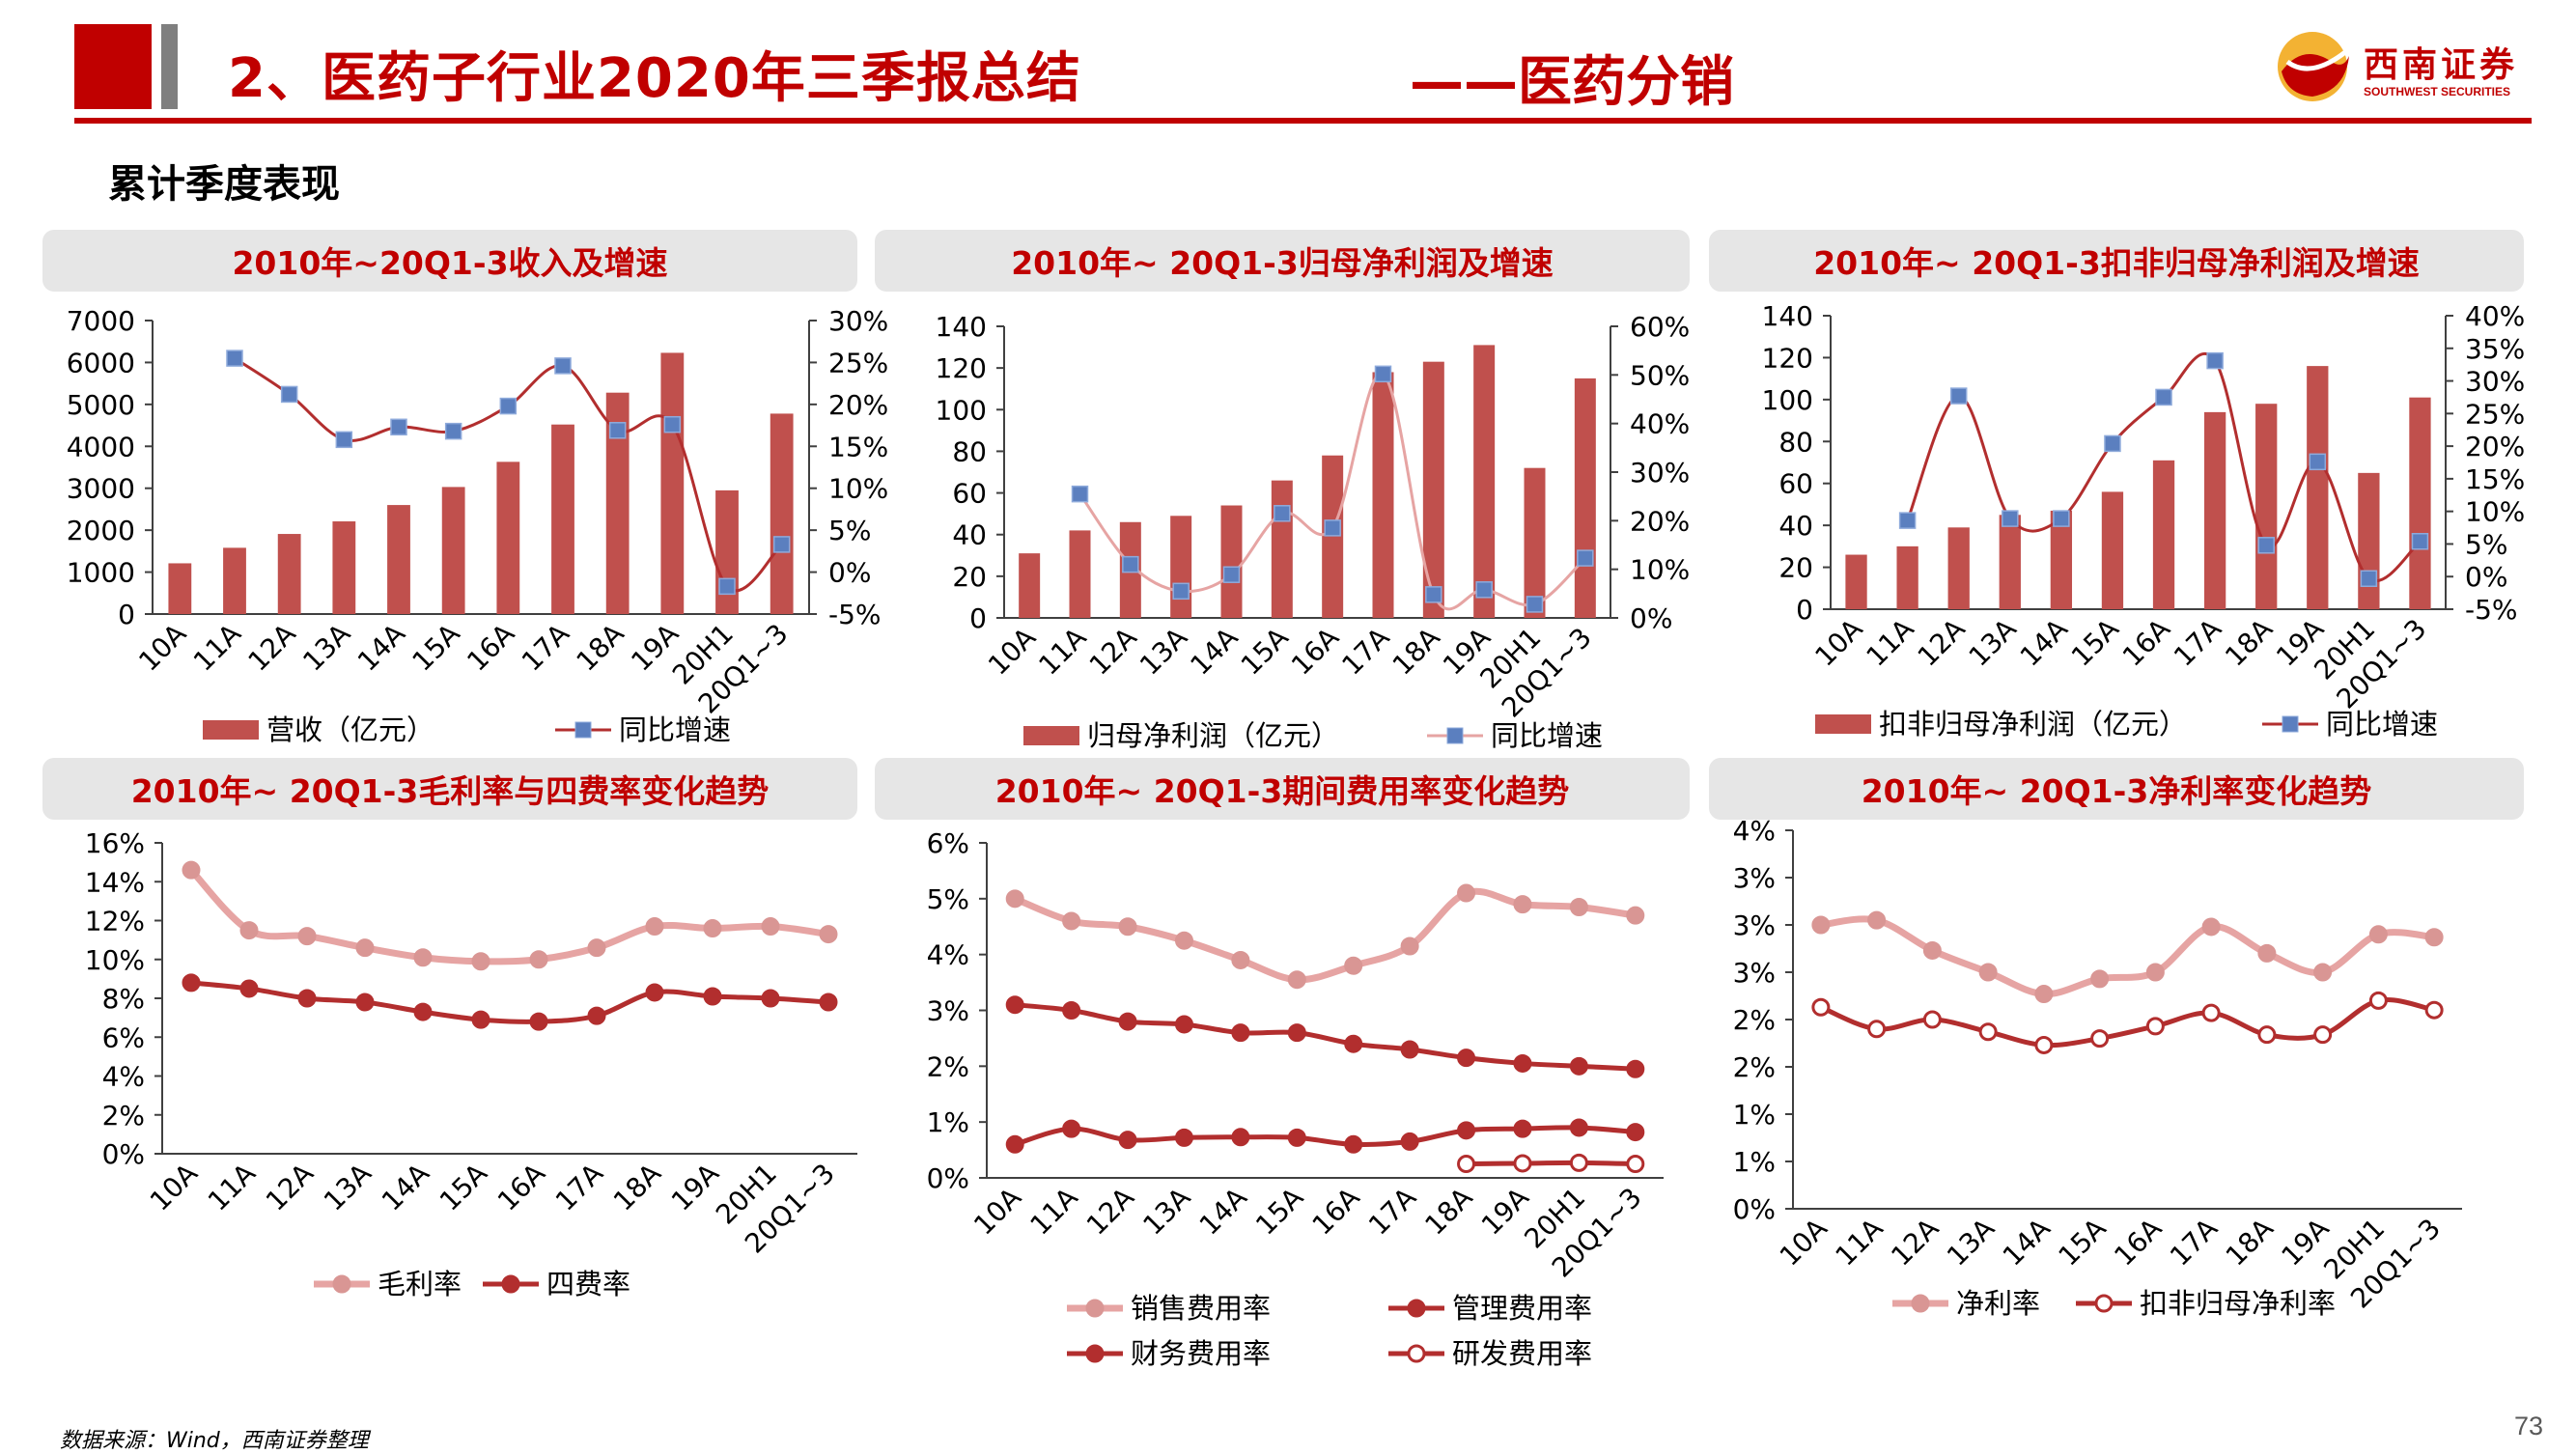 This screenshot has height=1454, width=2576. Describe the element at coordinates (1651, 618) in the screenshot. I see `y-tick-label-right: 0%` at that location.